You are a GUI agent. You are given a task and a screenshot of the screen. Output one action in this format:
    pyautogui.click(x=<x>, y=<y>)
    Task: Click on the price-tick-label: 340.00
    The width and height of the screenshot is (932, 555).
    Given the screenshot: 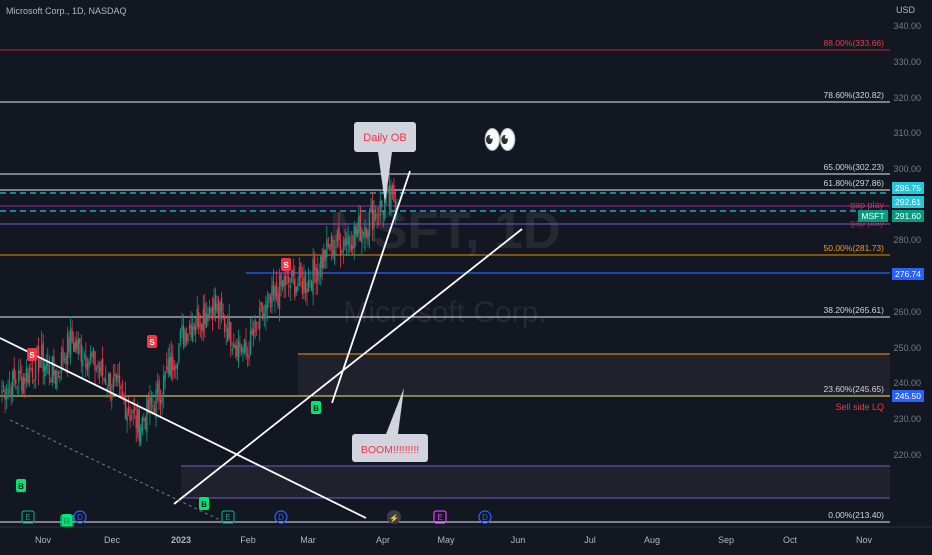 What is the action you would take?
    pyautogui.click(x=907, y=26)
    